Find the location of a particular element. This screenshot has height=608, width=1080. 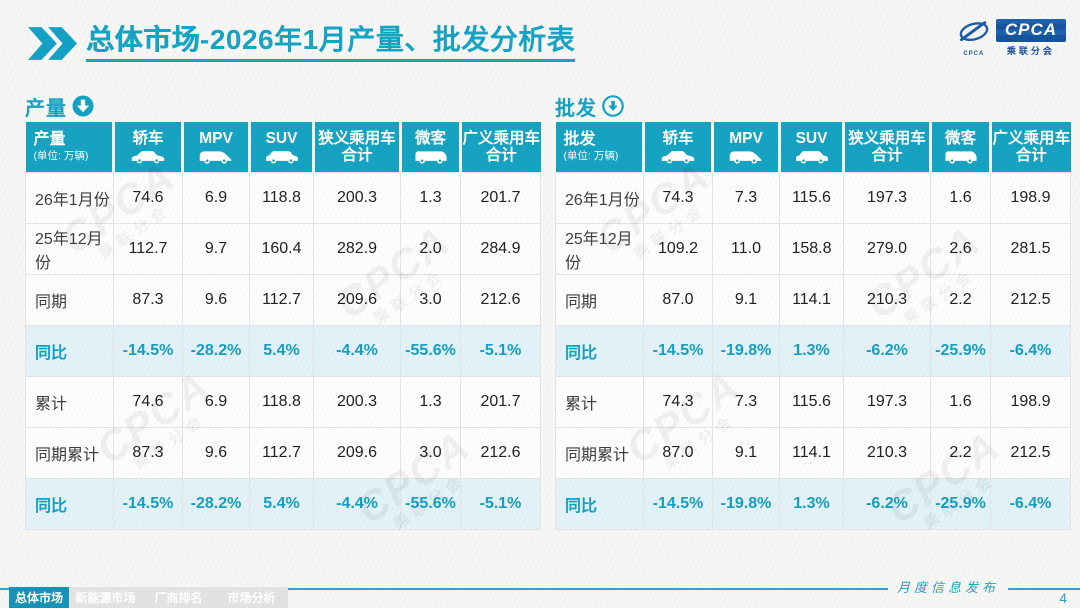

column-header-sedan: 轿车 is located at coordinates (148, 147).